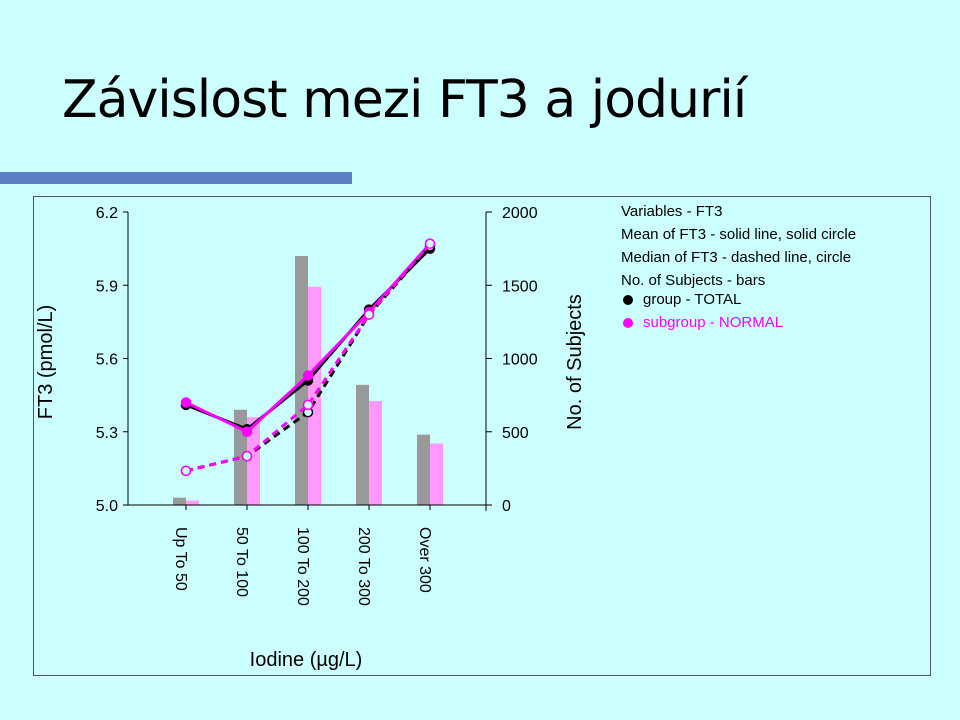  Describe the element at coordinates (515, 433) in the screenshot. I see `y2-tick-label: 500` at that location.